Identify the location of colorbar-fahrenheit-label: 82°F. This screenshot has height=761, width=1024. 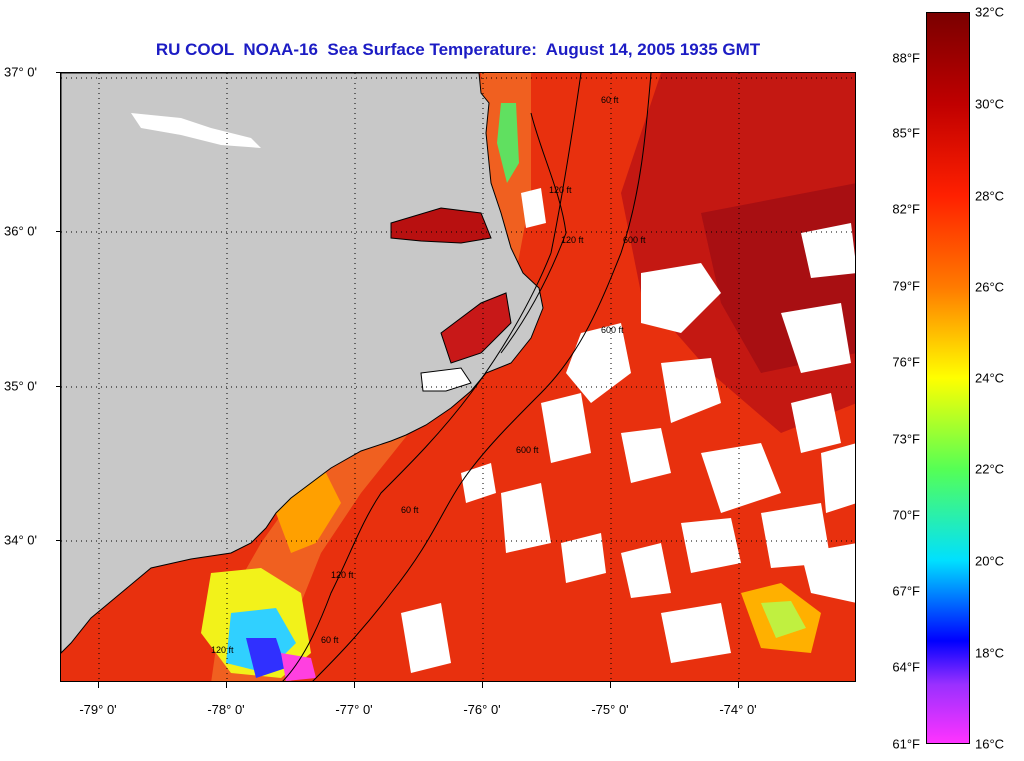
(906, 209).